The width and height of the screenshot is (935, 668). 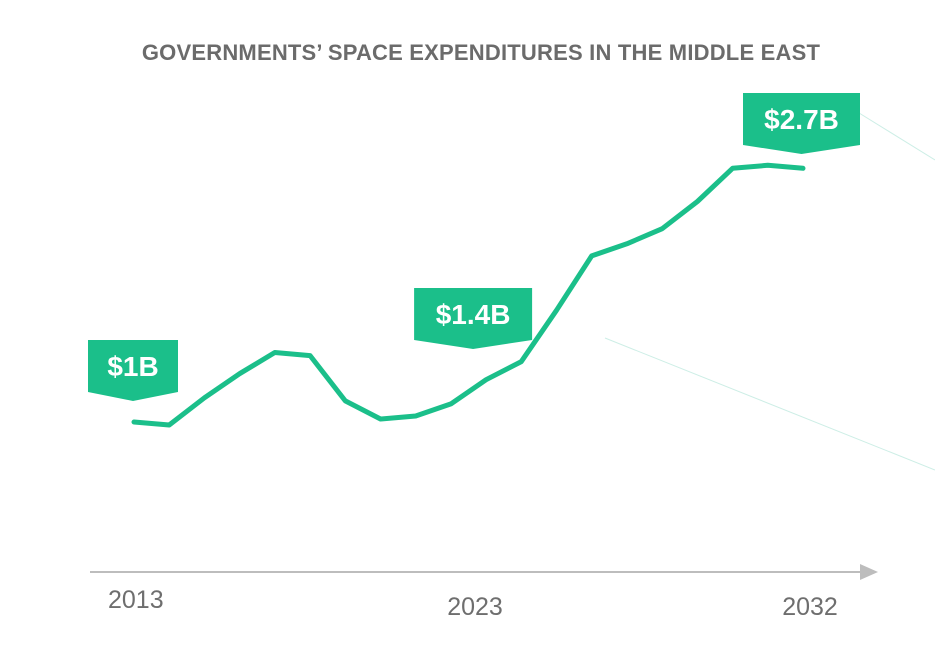 I want to click on callout-label: $1B, so click(x=132, y=366).